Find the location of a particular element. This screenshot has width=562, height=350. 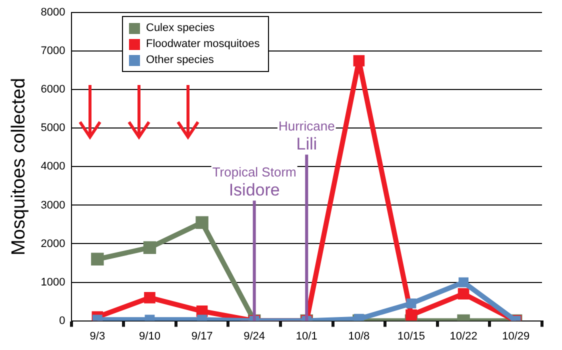

x-tick-label: 9/3 is located at coordinates (98, 336).